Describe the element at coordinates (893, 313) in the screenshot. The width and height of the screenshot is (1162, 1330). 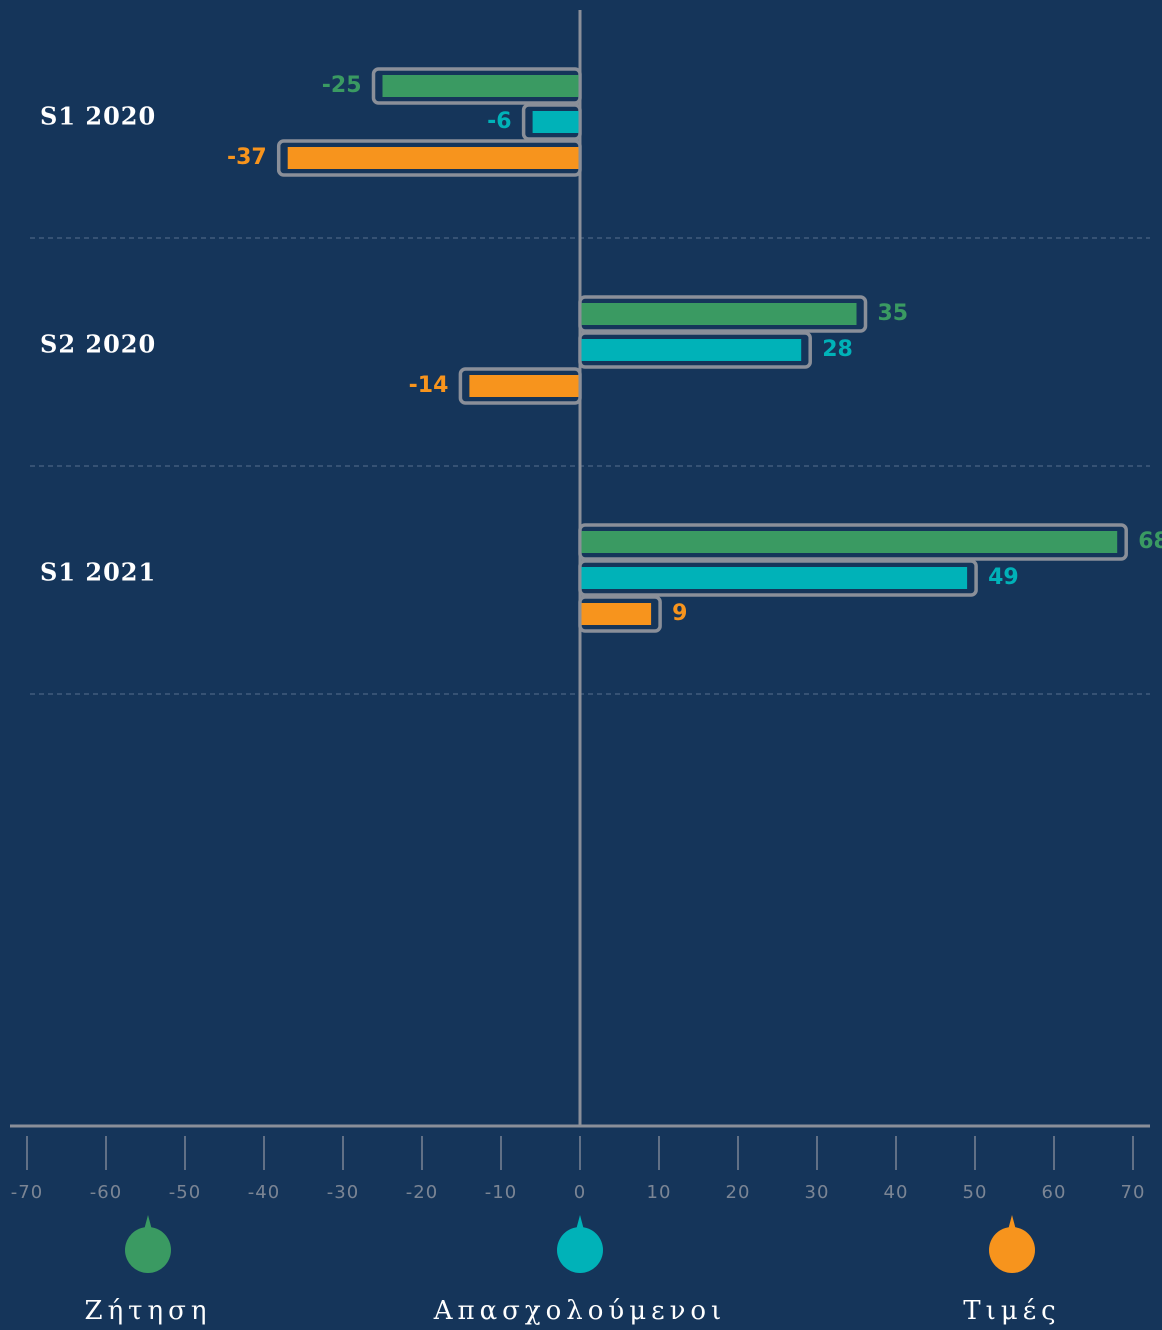
I see `data-label: 35` at that location.